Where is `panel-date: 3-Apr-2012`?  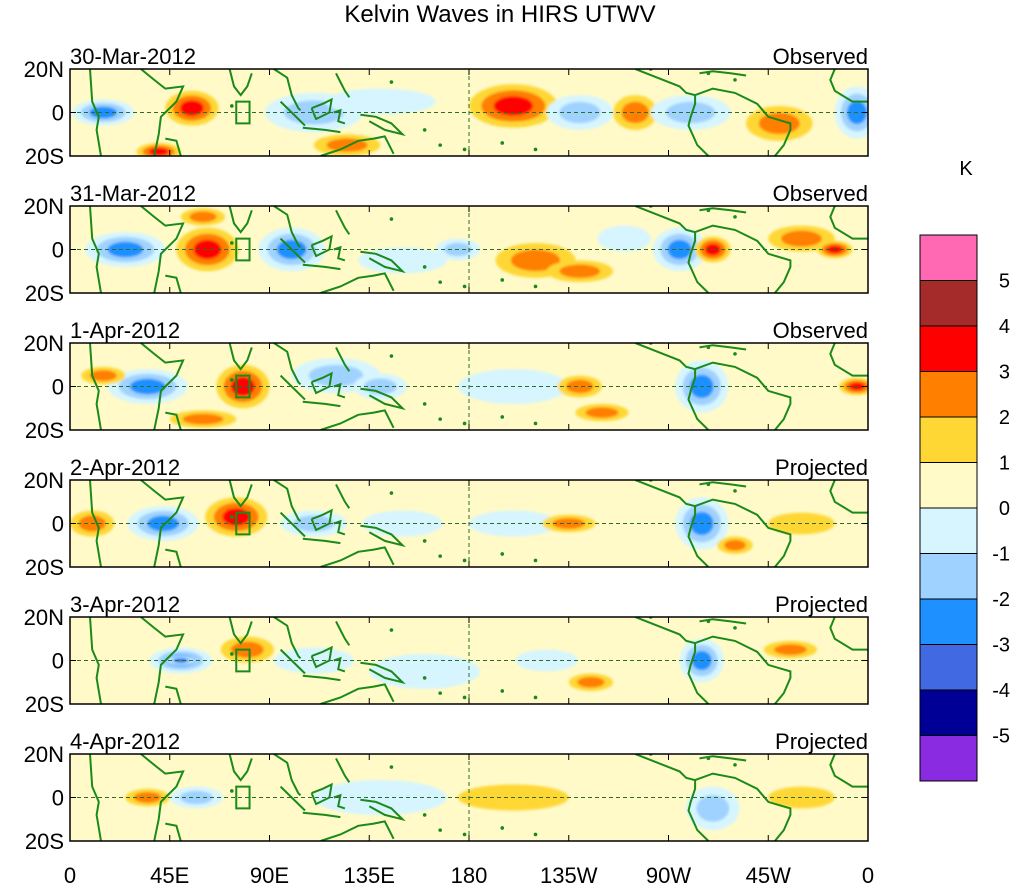
panel-date: 3-Apr-2012 is located at coordinates (125, 604).